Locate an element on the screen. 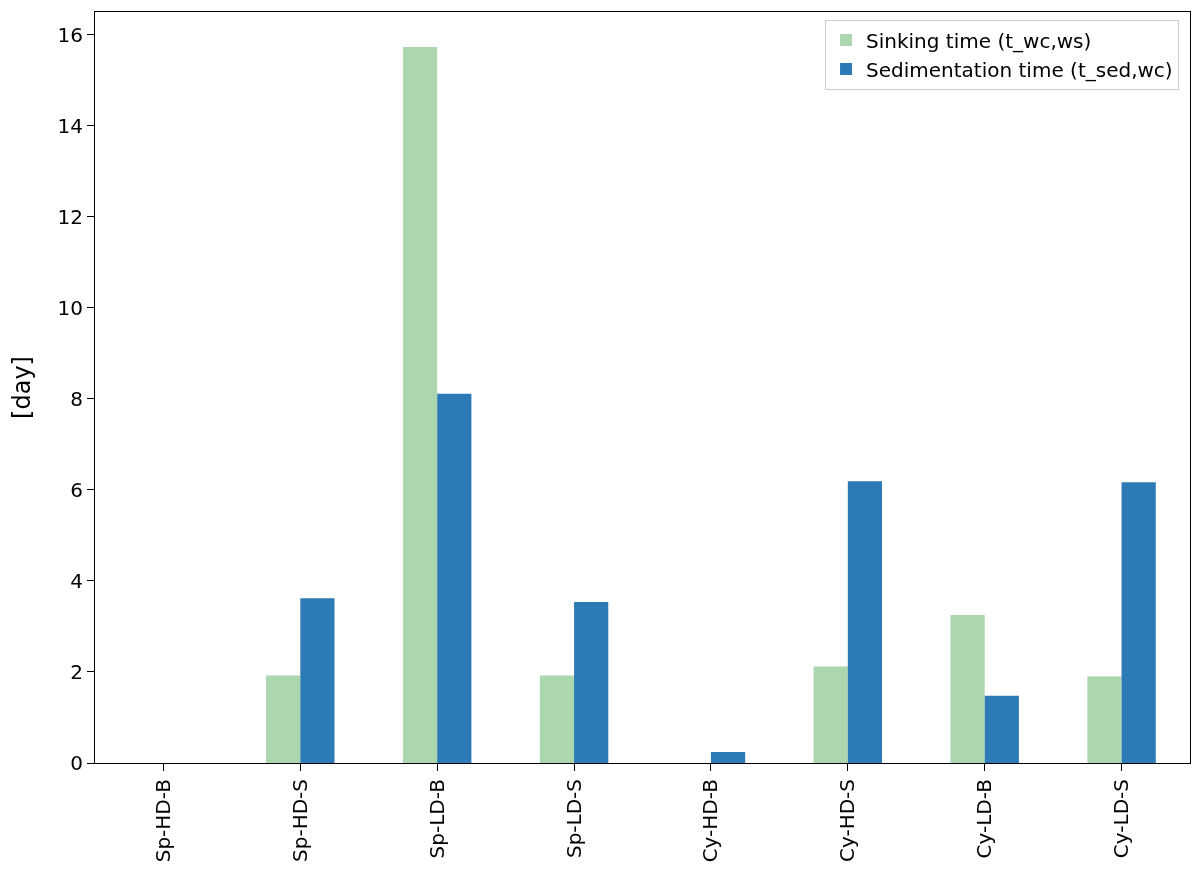  y-tick-label: 14 is located at coordinates (70, 125).